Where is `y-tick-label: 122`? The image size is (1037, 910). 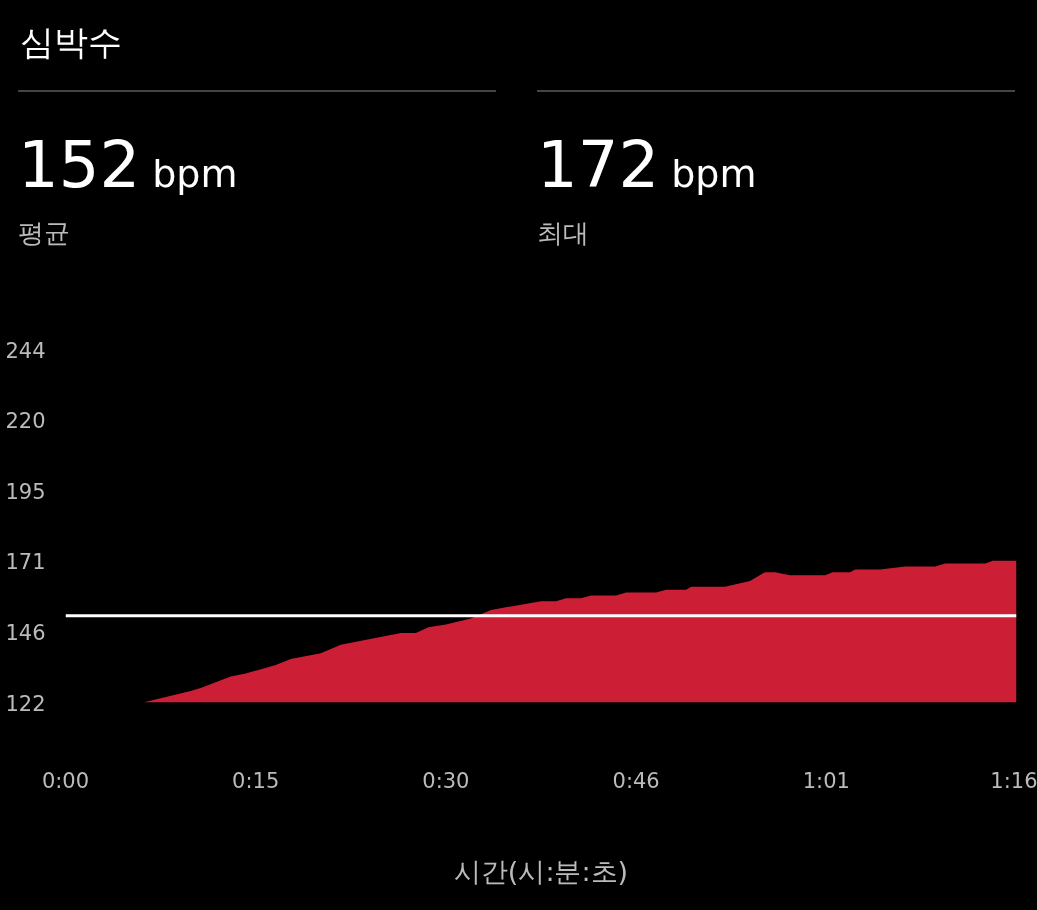 y-tick-label: 122 is located at coordinates (25, 703).